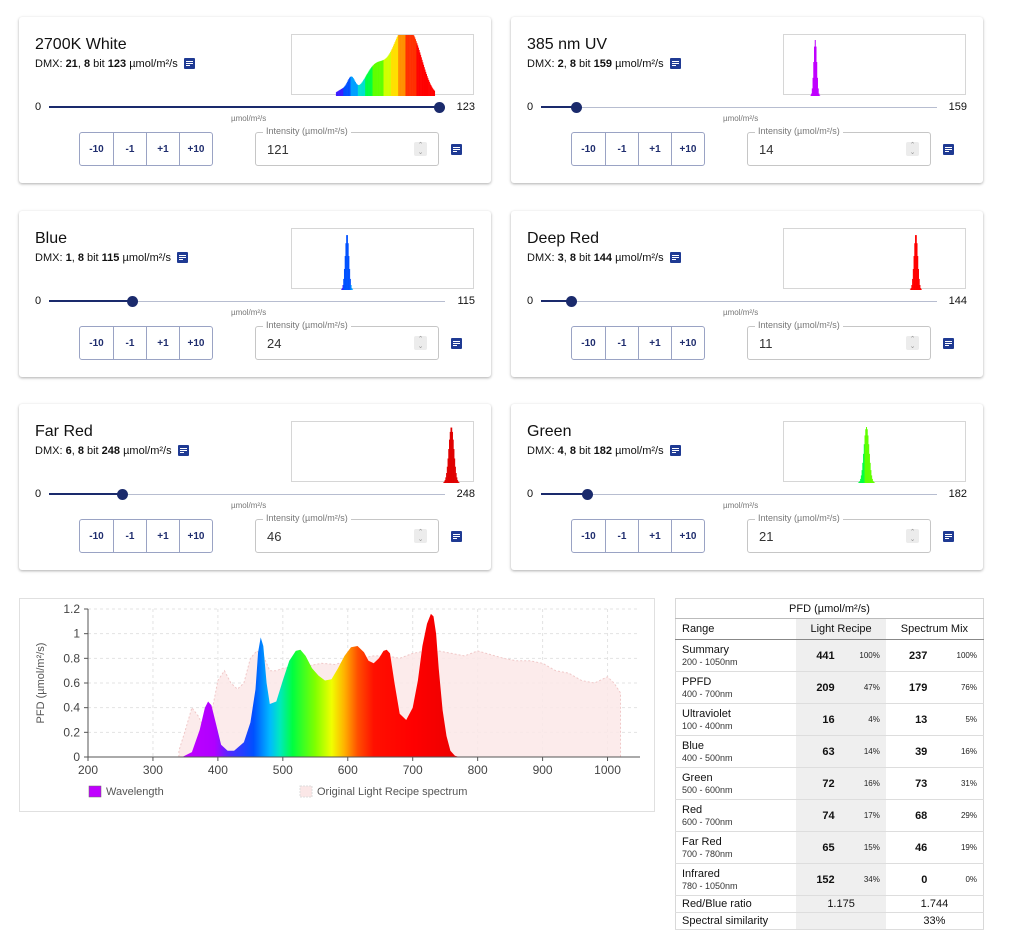 This screenshot has height=946, width=1024. Describe the element at coordinates (766, 536) in the screenshot. I see `intensity-input-value: 21` at that location.